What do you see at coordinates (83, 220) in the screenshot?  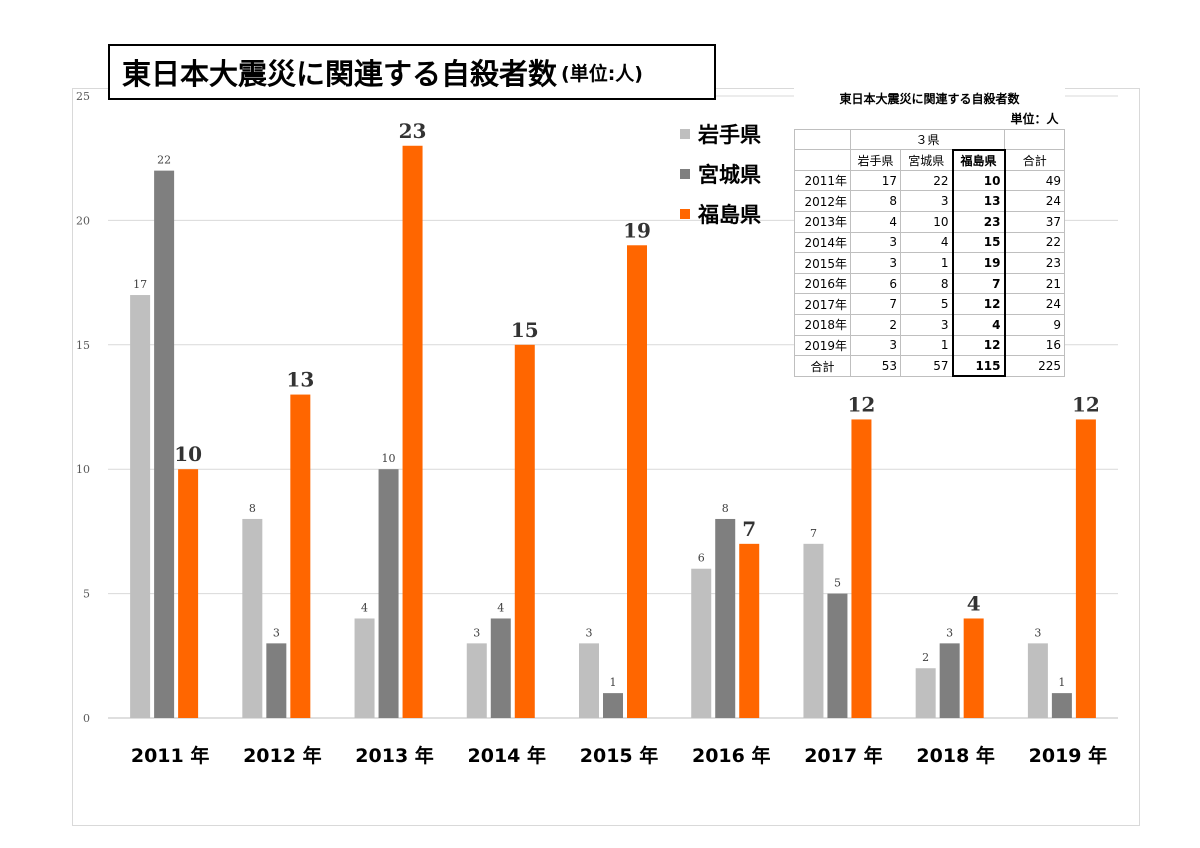 I see `y-tick-label: 20` at bounding box center [83, 220].